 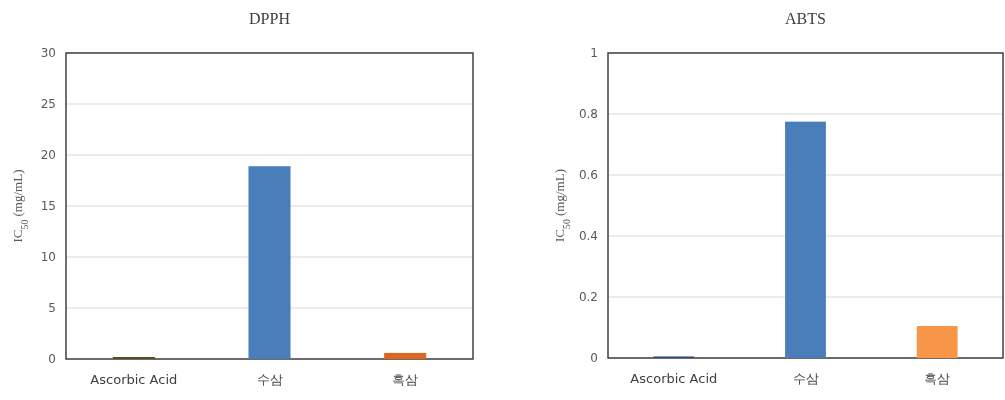 What do you see at coordinates (48, 104) in the screenshot?
I see `y-tick-label: 25` at bounding box center [48, 104].